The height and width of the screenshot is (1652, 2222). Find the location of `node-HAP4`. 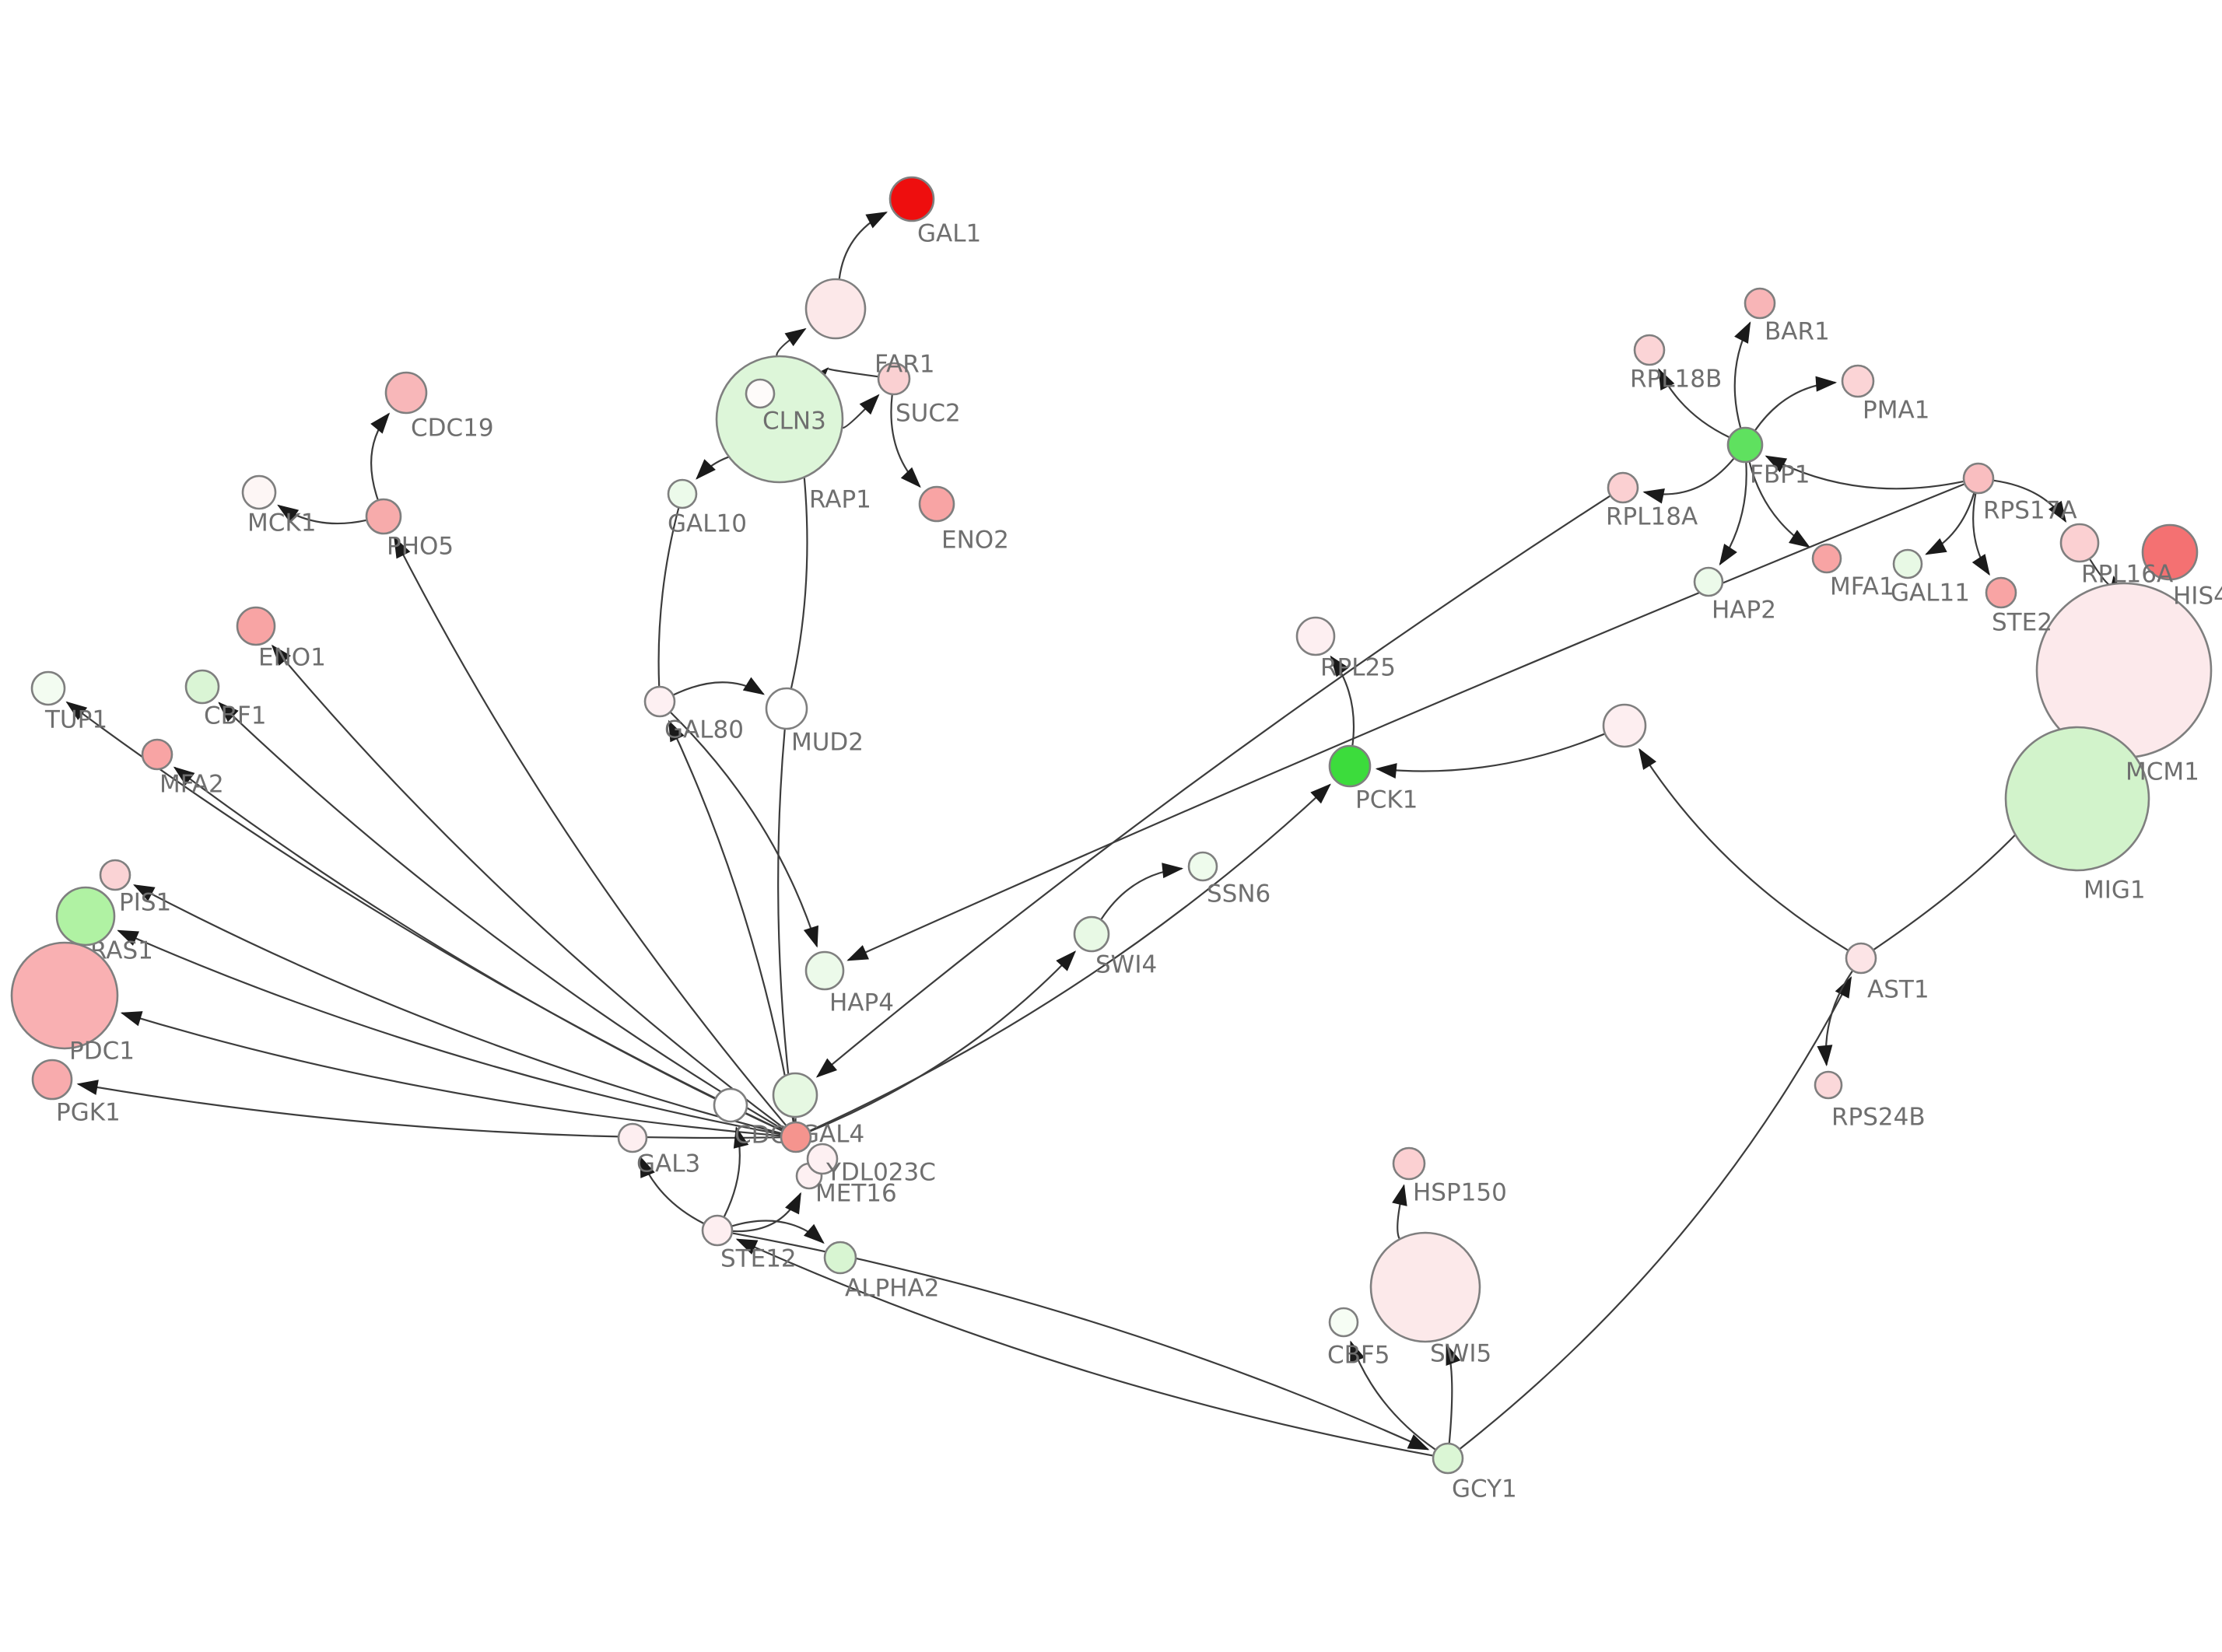

node-HAP4 is located at coordinates (824, 971).